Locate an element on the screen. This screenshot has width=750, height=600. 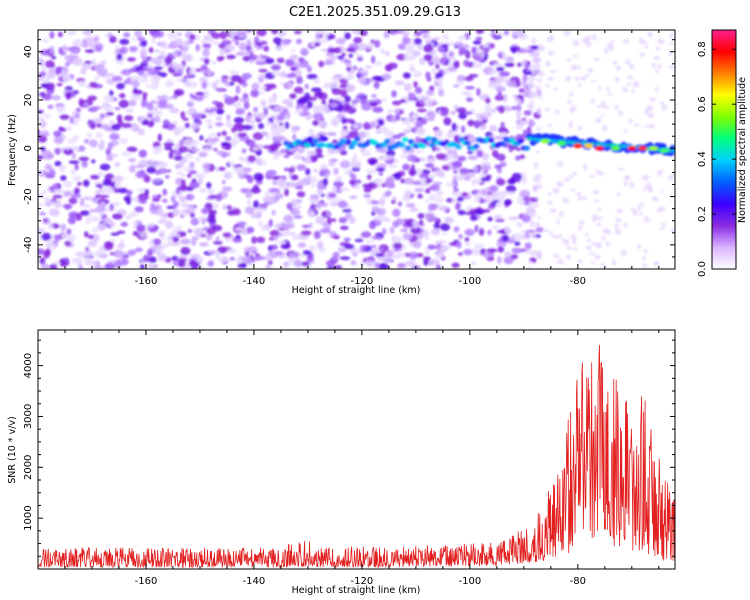
x-tick-label: -140 is located at coordinates (254, 581).